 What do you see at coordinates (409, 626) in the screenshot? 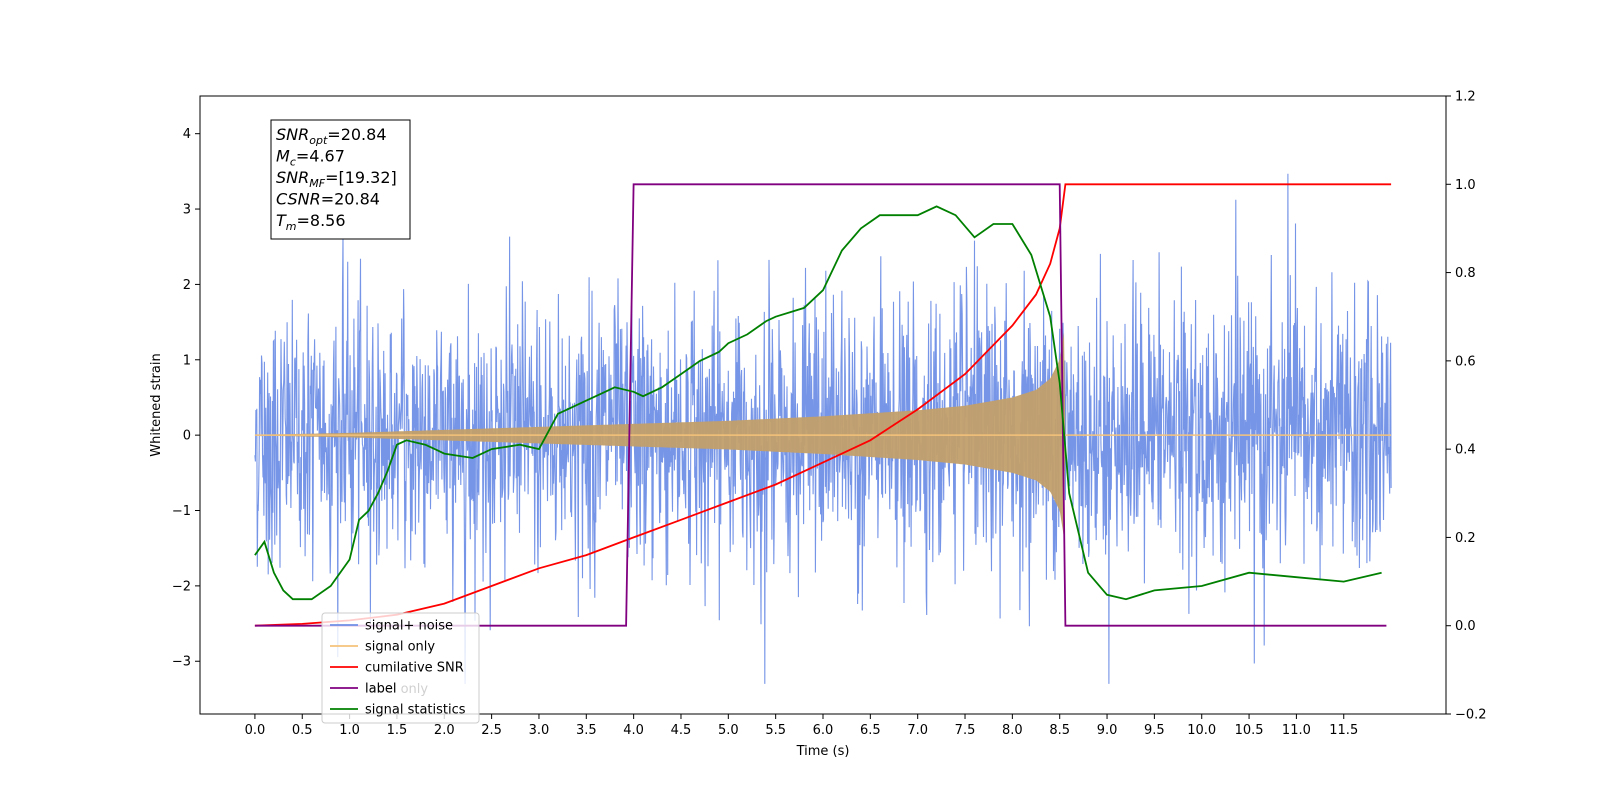
I see `legend-label: signal+ noise` at bounding box center [409, 626].